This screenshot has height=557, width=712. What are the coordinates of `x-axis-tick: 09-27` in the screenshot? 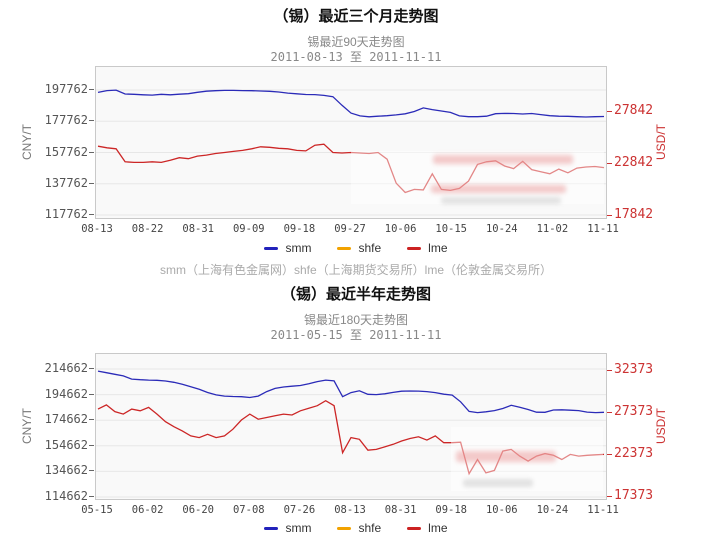 It's located at (350, 229).